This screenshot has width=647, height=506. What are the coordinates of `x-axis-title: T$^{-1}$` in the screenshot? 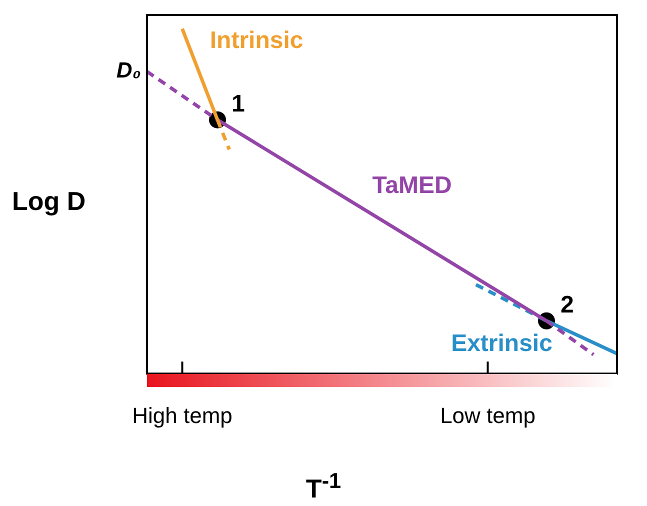 It's located at (323, 486).